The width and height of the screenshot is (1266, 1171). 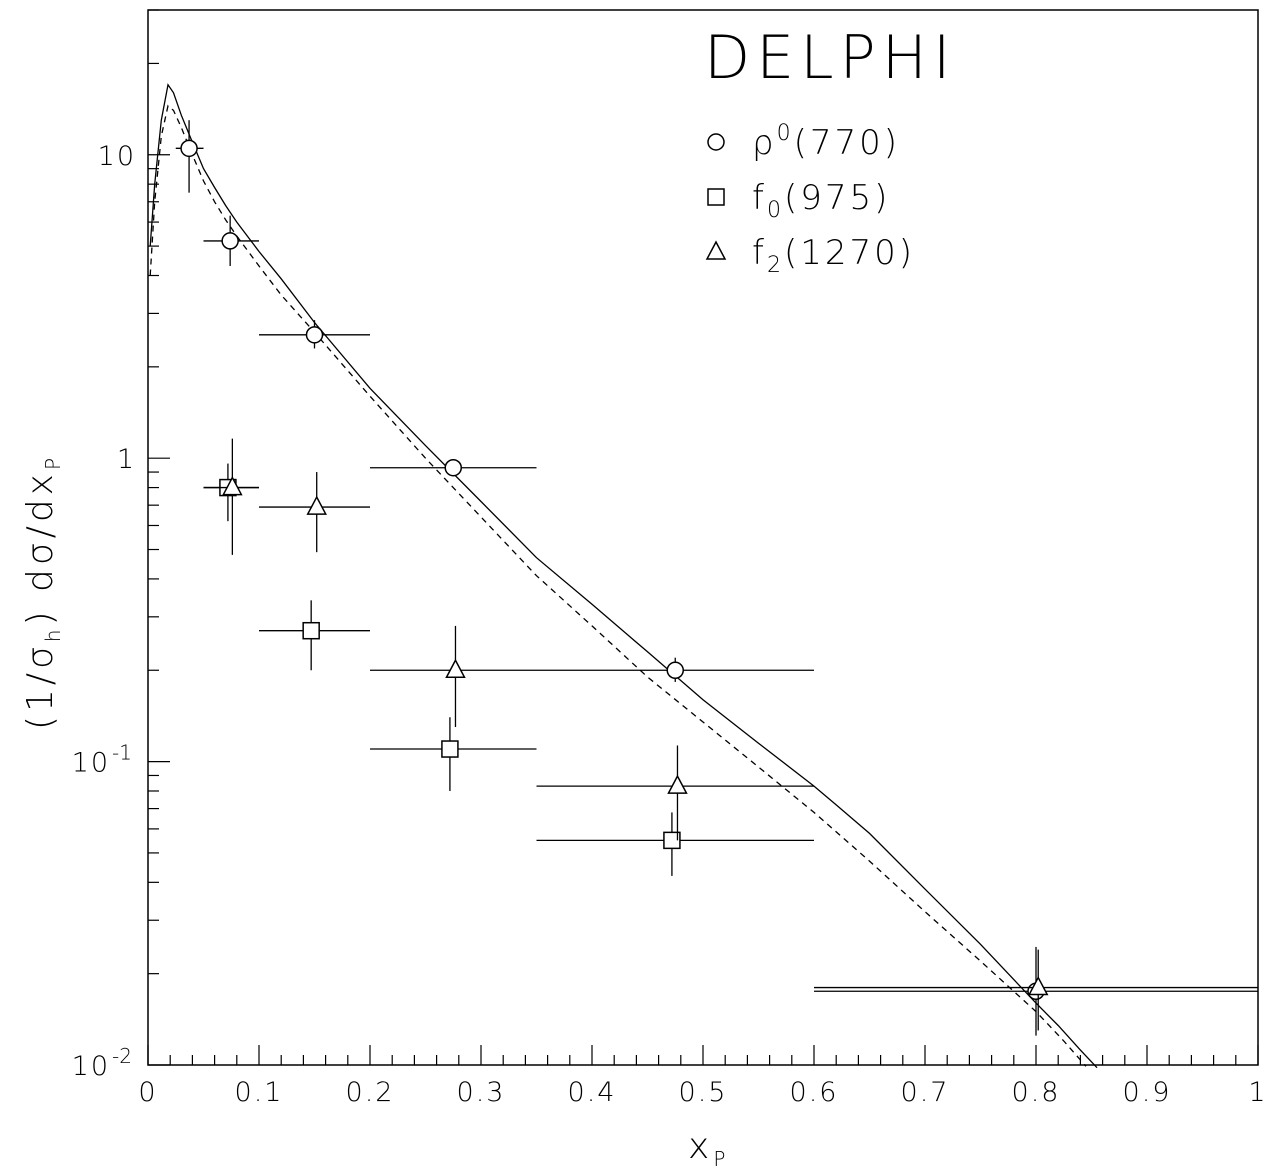 What do you see at coordinates (833, 255) in the screenshot?
I see `legend-label: f2(1270)` at bounding box center [833, 255].